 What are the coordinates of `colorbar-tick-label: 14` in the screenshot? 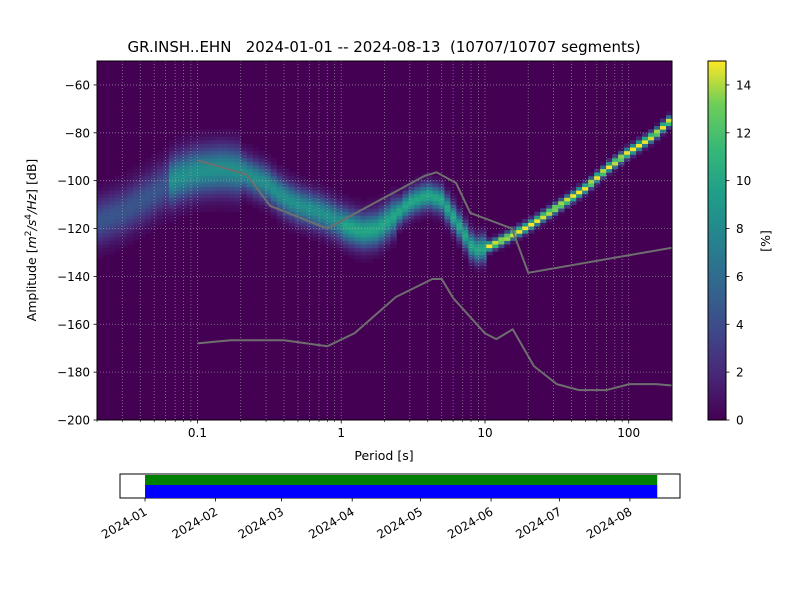 It's located at (743, 85).